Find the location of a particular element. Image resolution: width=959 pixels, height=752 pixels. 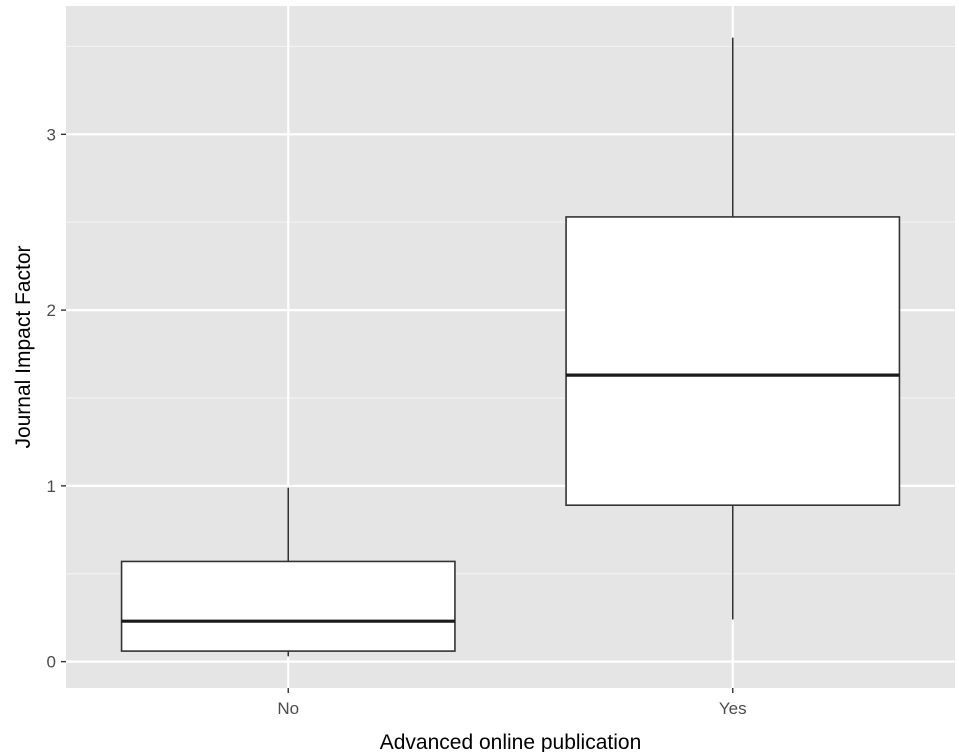

y-tick-label: 0 is located at coordinates (51, 662).